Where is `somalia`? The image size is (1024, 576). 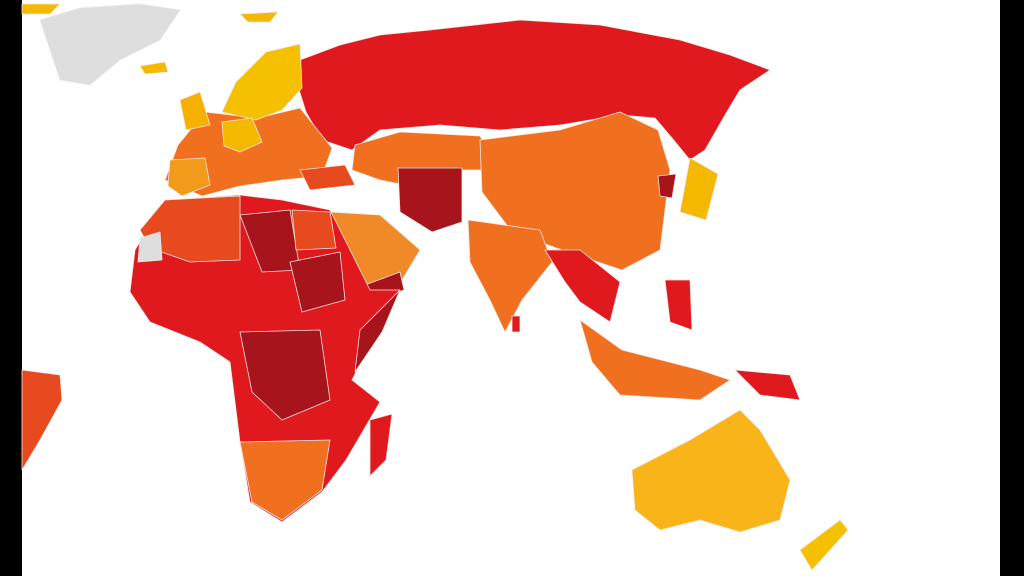 somalia is located at coordinates (377, 331).